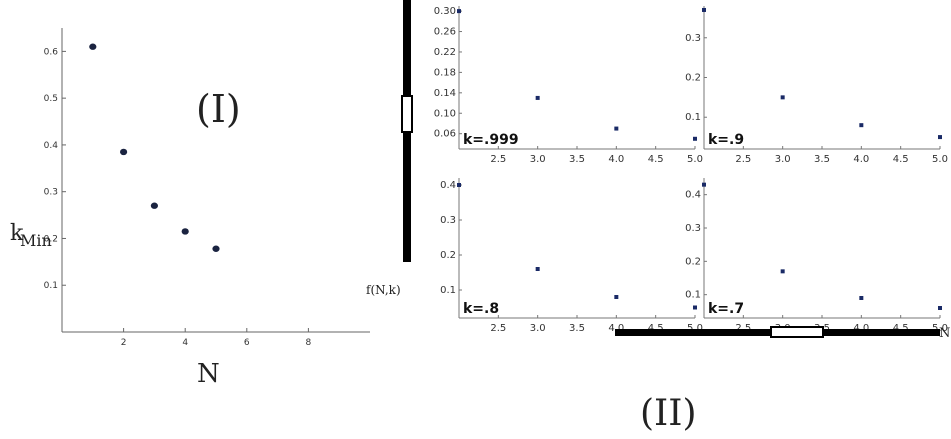 The height and width of the screenshot is (439, 951). What do you see at coordinates (51, 193) in the screenshot?
I see `chart-I-y-tick-label: 0.3` at bounding box center [51, 193].